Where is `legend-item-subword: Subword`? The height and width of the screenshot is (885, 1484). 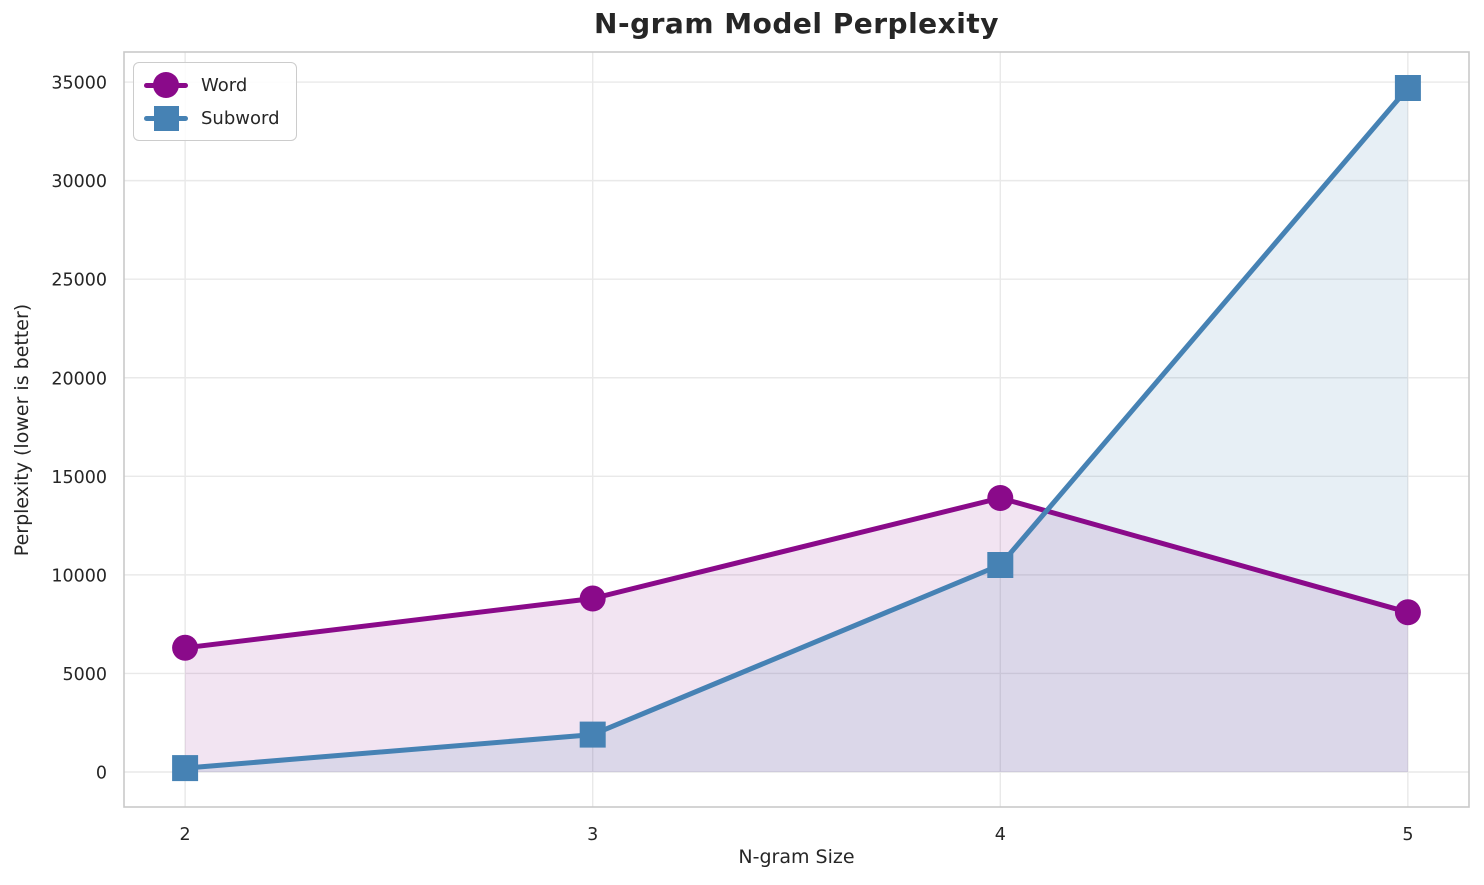
legend-item-subword: Subword is located at coordinates (212, 118).